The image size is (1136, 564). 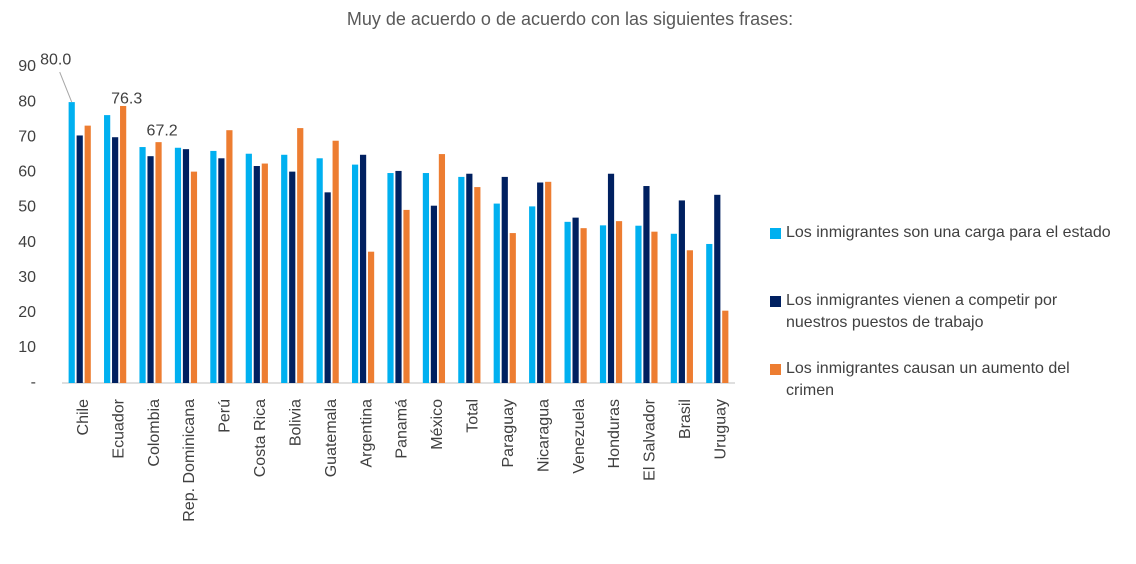 What do you see at coordinates (331, 438) in the screenshot?
I see `x-tick-label: Guatemala` at bounding box center [331, 438].